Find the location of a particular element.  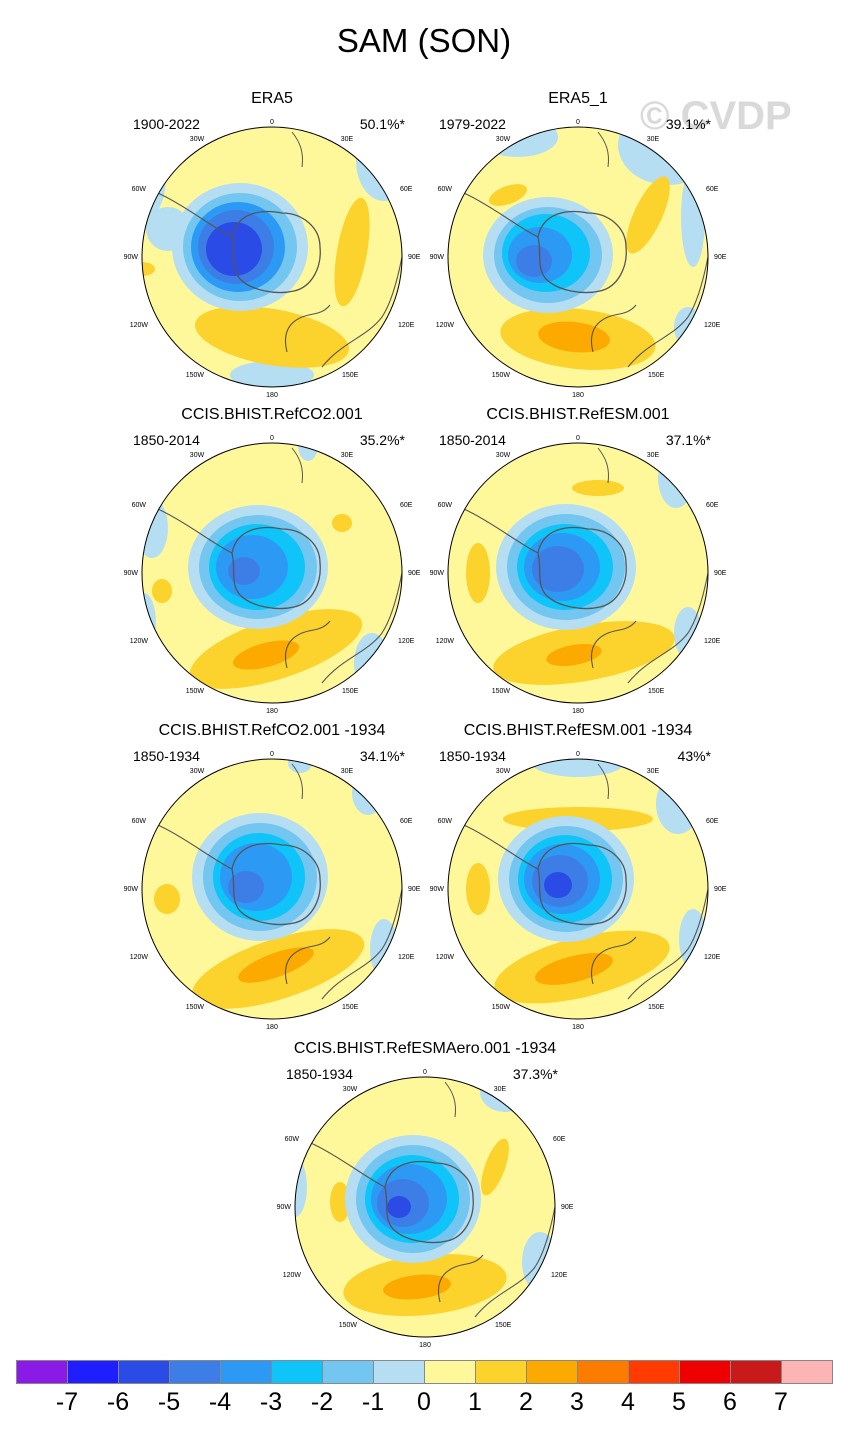

colorbar: -7 -6 -5 -4 -3 -2 -1 0 1 2 3 4 5 6 7 is located at coordinates (424, 1395).